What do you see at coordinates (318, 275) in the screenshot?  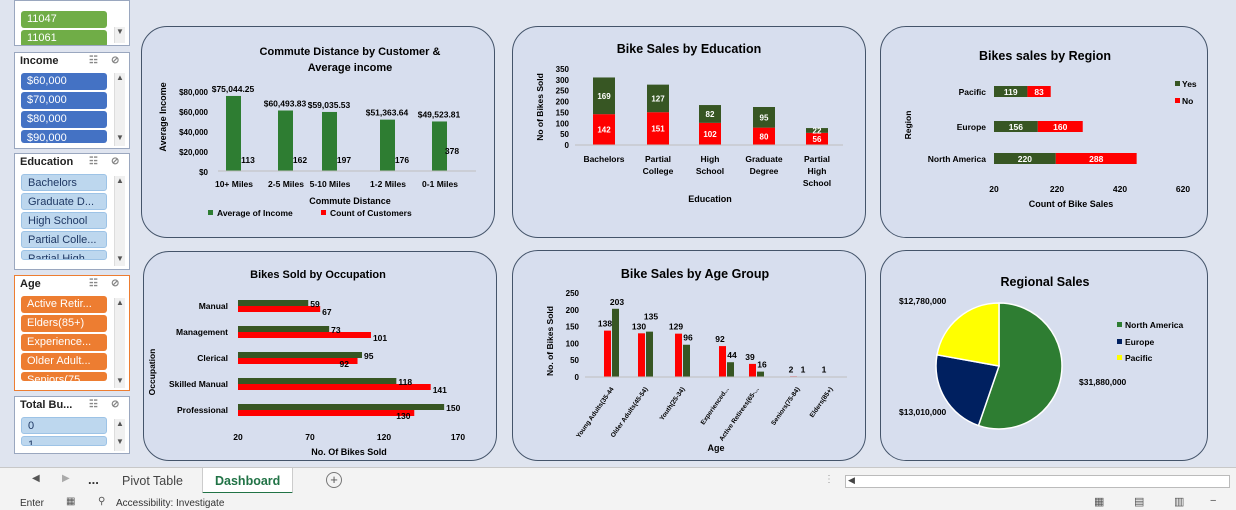 I see `chart-title: Bikes Sold by Occupation` at bounding box center [318, 275].